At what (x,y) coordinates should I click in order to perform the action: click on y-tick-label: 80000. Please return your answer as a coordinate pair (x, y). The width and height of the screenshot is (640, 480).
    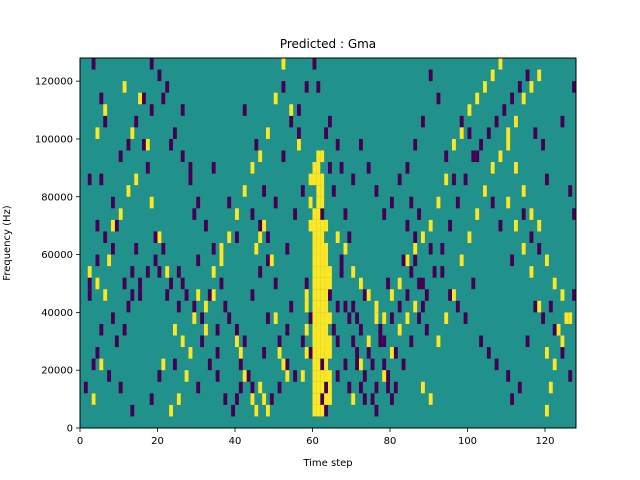
    Looking at the image, I should click on (57, 197).